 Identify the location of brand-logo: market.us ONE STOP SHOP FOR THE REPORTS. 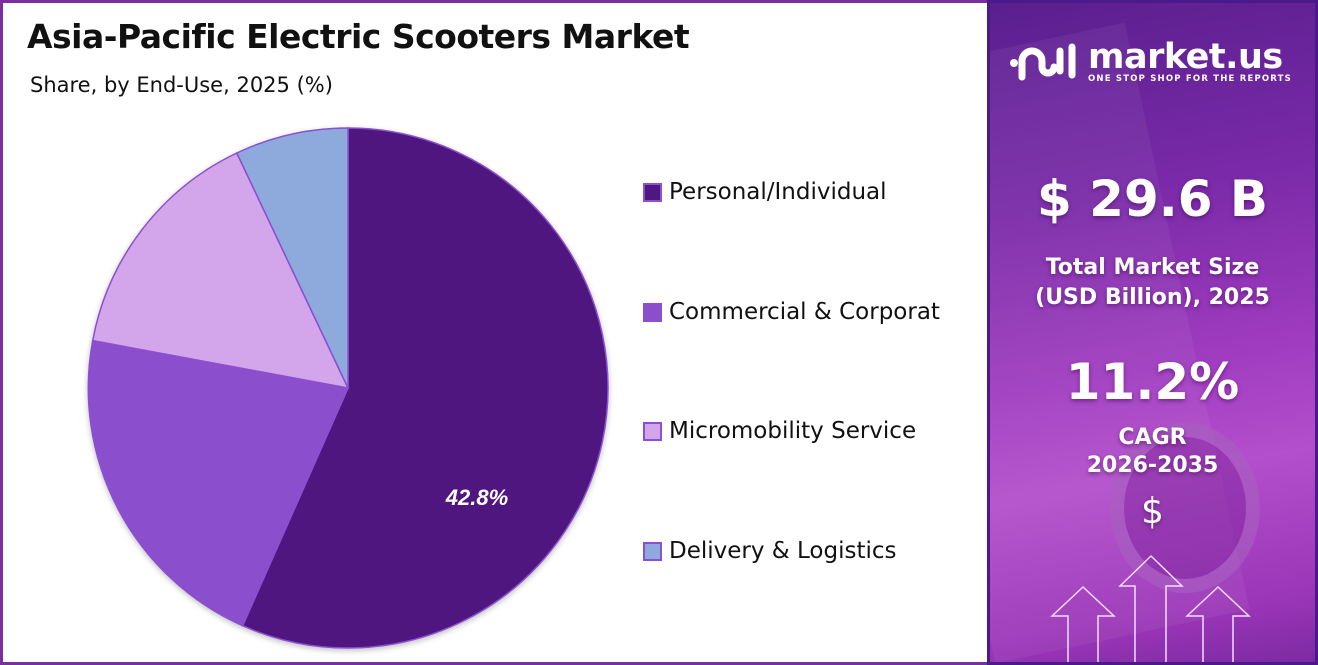
(1150, 62).